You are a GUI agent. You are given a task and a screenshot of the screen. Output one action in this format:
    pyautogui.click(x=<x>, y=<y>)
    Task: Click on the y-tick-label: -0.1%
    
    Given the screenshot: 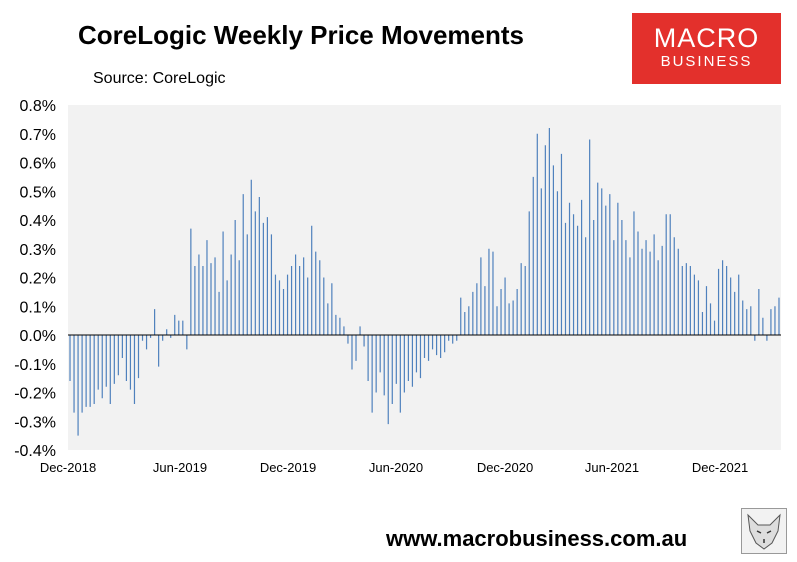 What is the action you would take?
    pyautogui.click(x=35, y=365)
    